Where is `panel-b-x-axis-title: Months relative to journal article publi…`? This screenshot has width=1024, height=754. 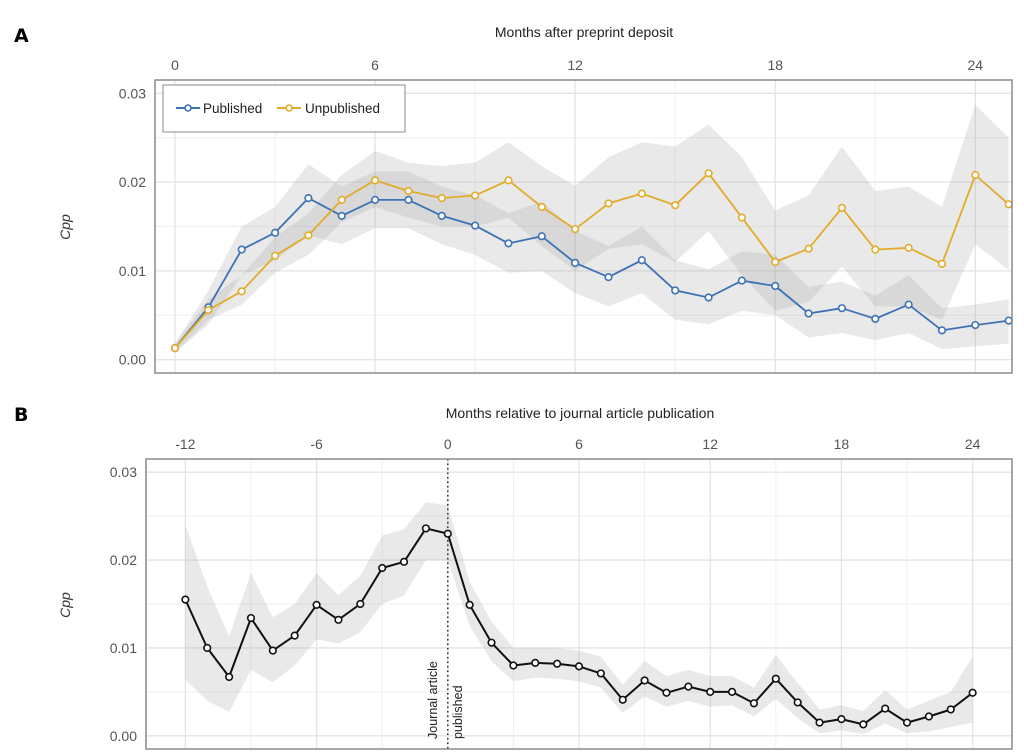
panel-b-x-axis-title: Months relative to journal article publi… is located at coordinates (580, 413).